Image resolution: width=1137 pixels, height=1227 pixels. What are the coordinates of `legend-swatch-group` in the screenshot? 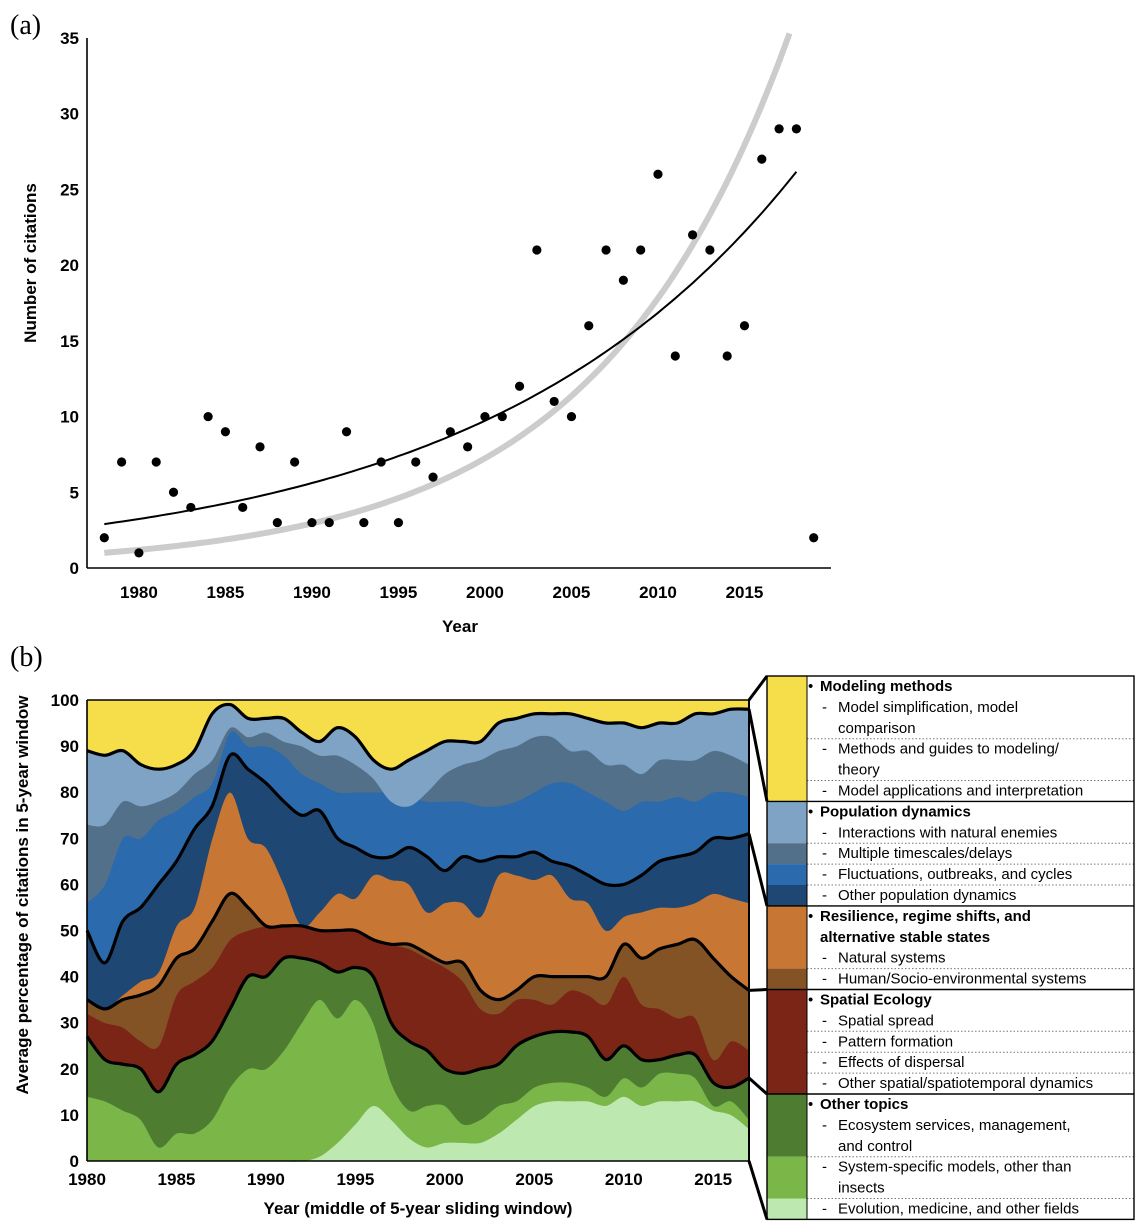 It's located at (787, 739).